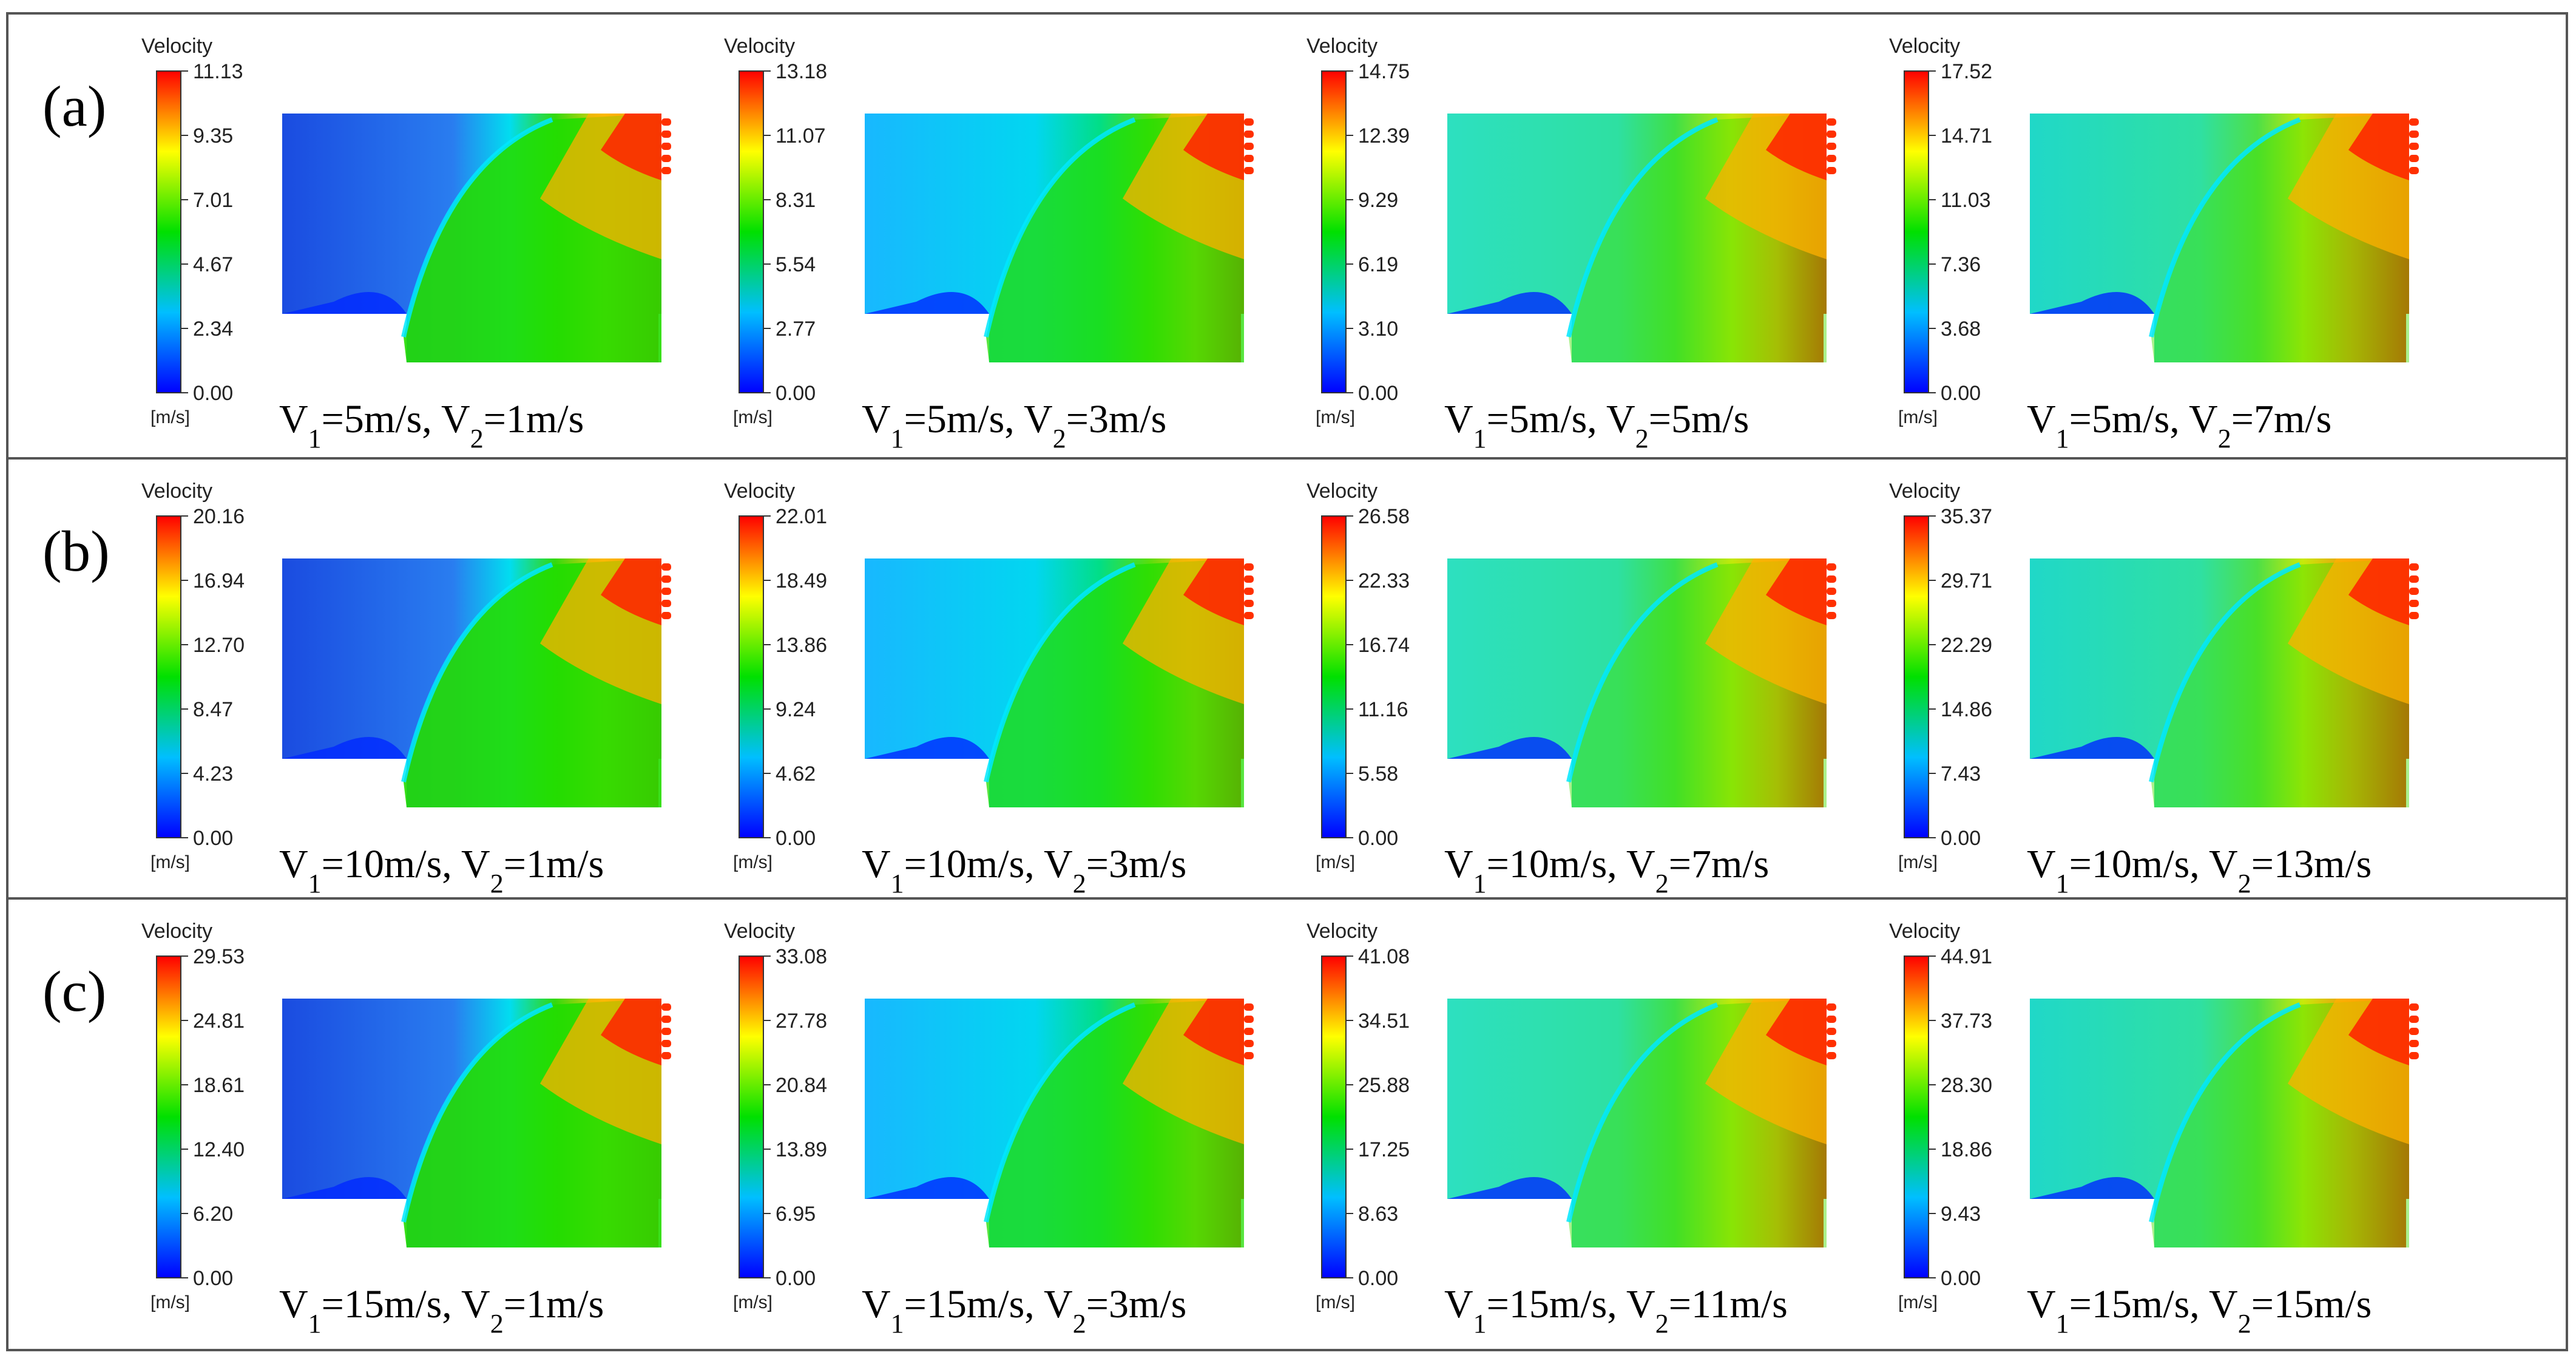 The height and width of the screenshot is (1361, 2576). What do you see at coordinates (801, 1021) in the screenshot?
I see `colorbar-tick-label: 27.78` at bounding box center [801, 1021].